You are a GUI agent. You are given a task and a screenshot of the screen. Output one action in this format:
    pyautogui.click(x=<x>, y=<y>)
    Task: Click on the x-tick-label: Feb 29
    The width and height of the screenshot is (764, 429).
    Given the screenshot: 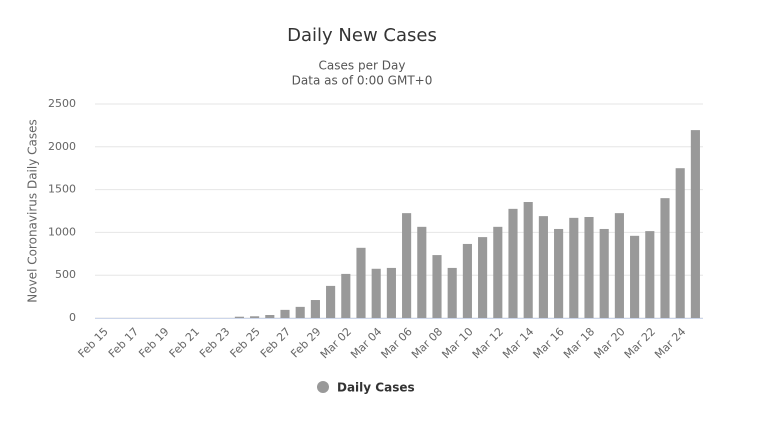 What is the action you would take?
    pyautogui.click(x=305, y=342)
    